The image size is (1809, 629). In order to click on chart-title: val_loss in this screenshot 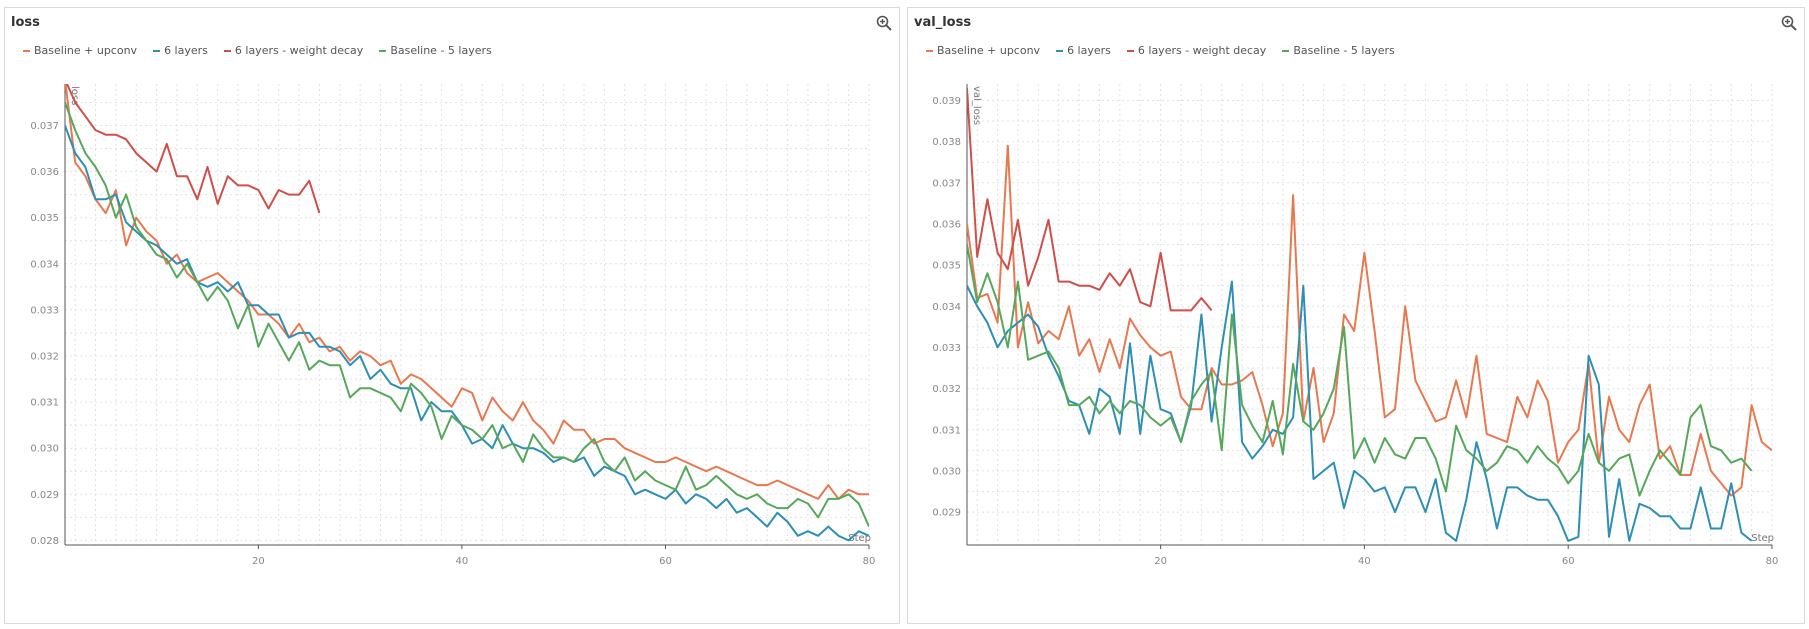, I will do `click(943, 22)`.